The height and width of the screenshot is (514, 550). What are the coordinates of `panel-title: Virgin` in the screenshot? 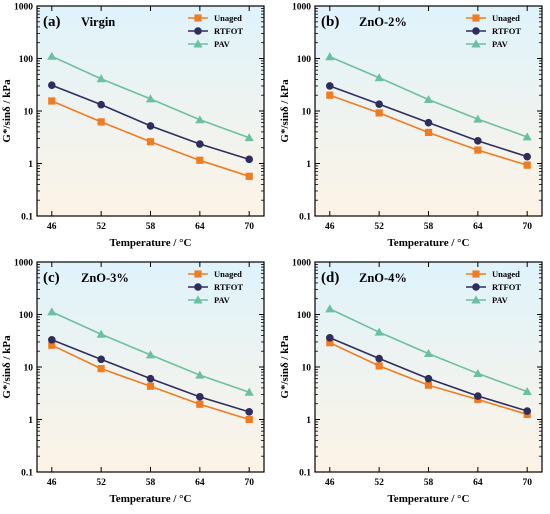 It's located at (98, 22).